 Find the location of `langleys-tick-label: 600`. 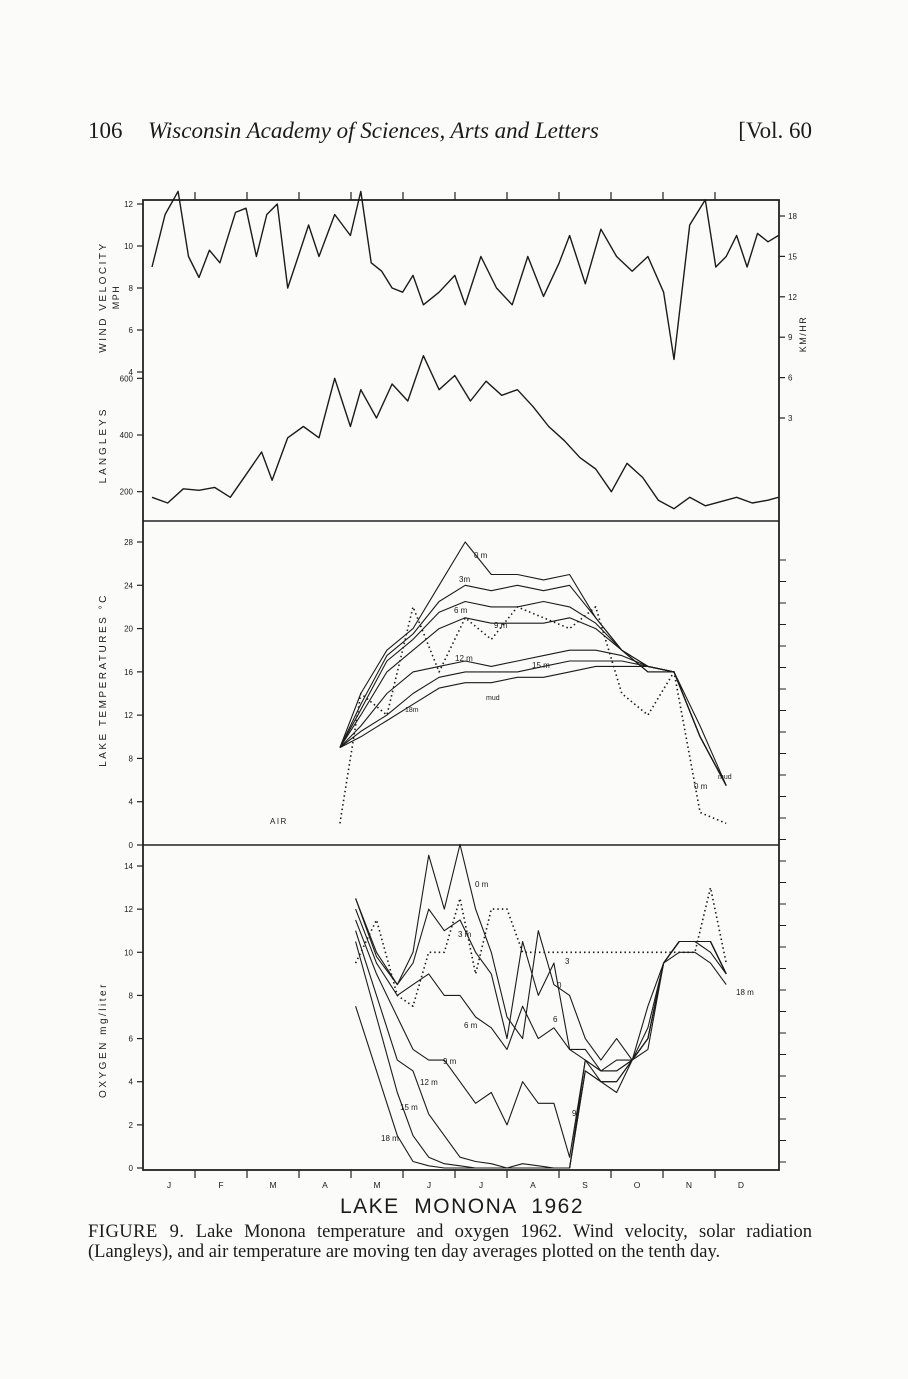

langleys-tick-label: 600 is located at coordinates (127, 378).